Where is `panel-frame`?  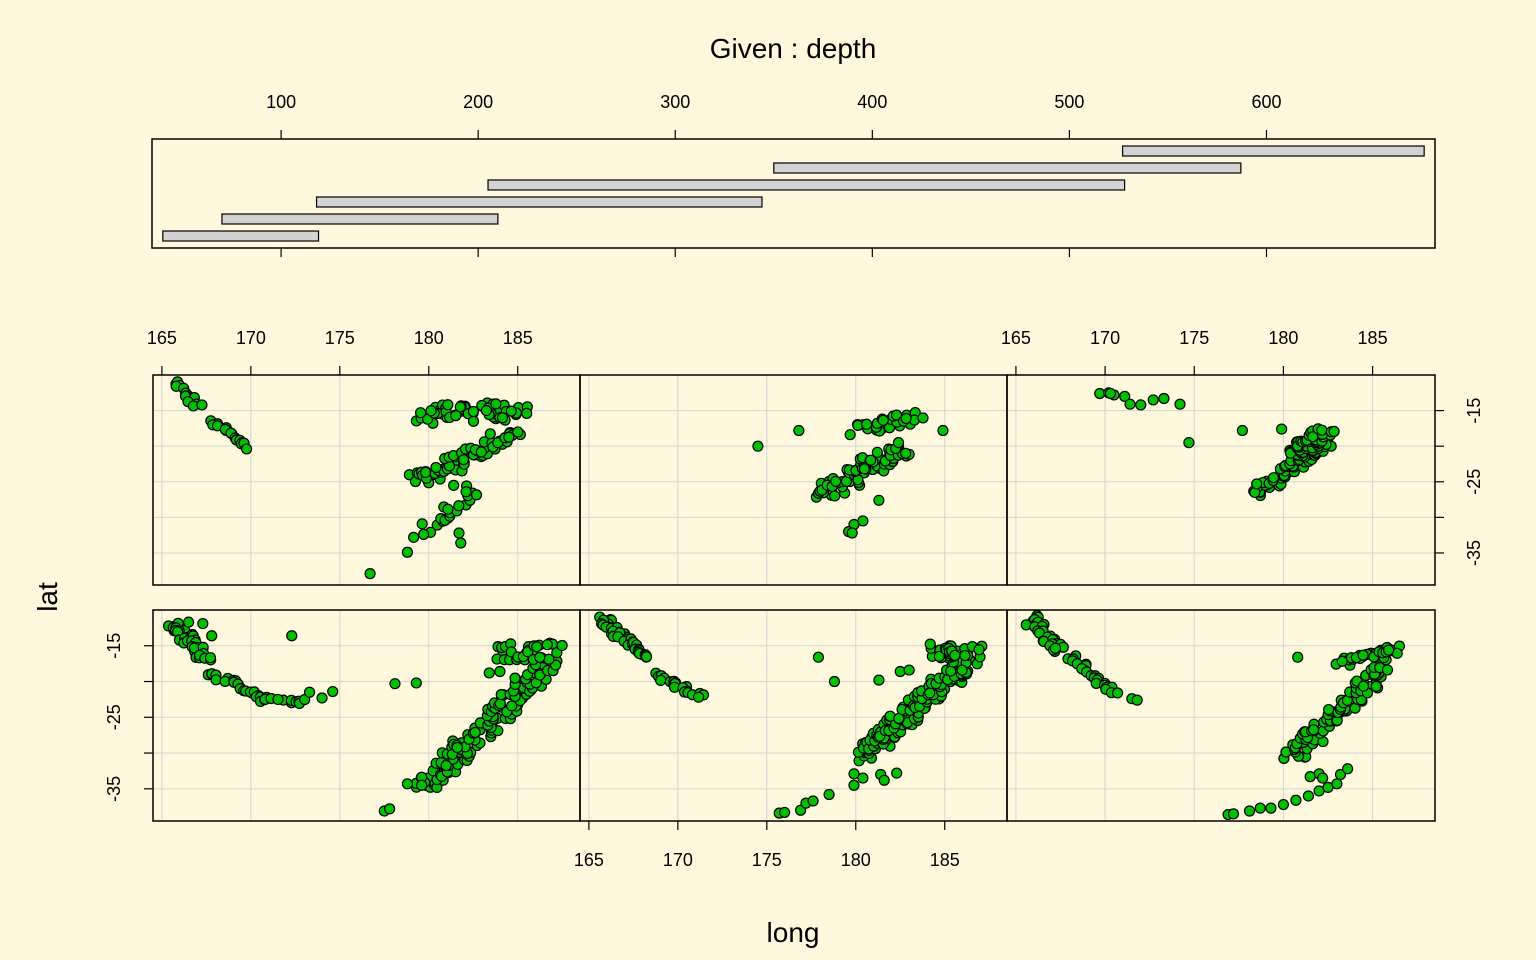
panel-frame is located at coordinates (1221, 715).